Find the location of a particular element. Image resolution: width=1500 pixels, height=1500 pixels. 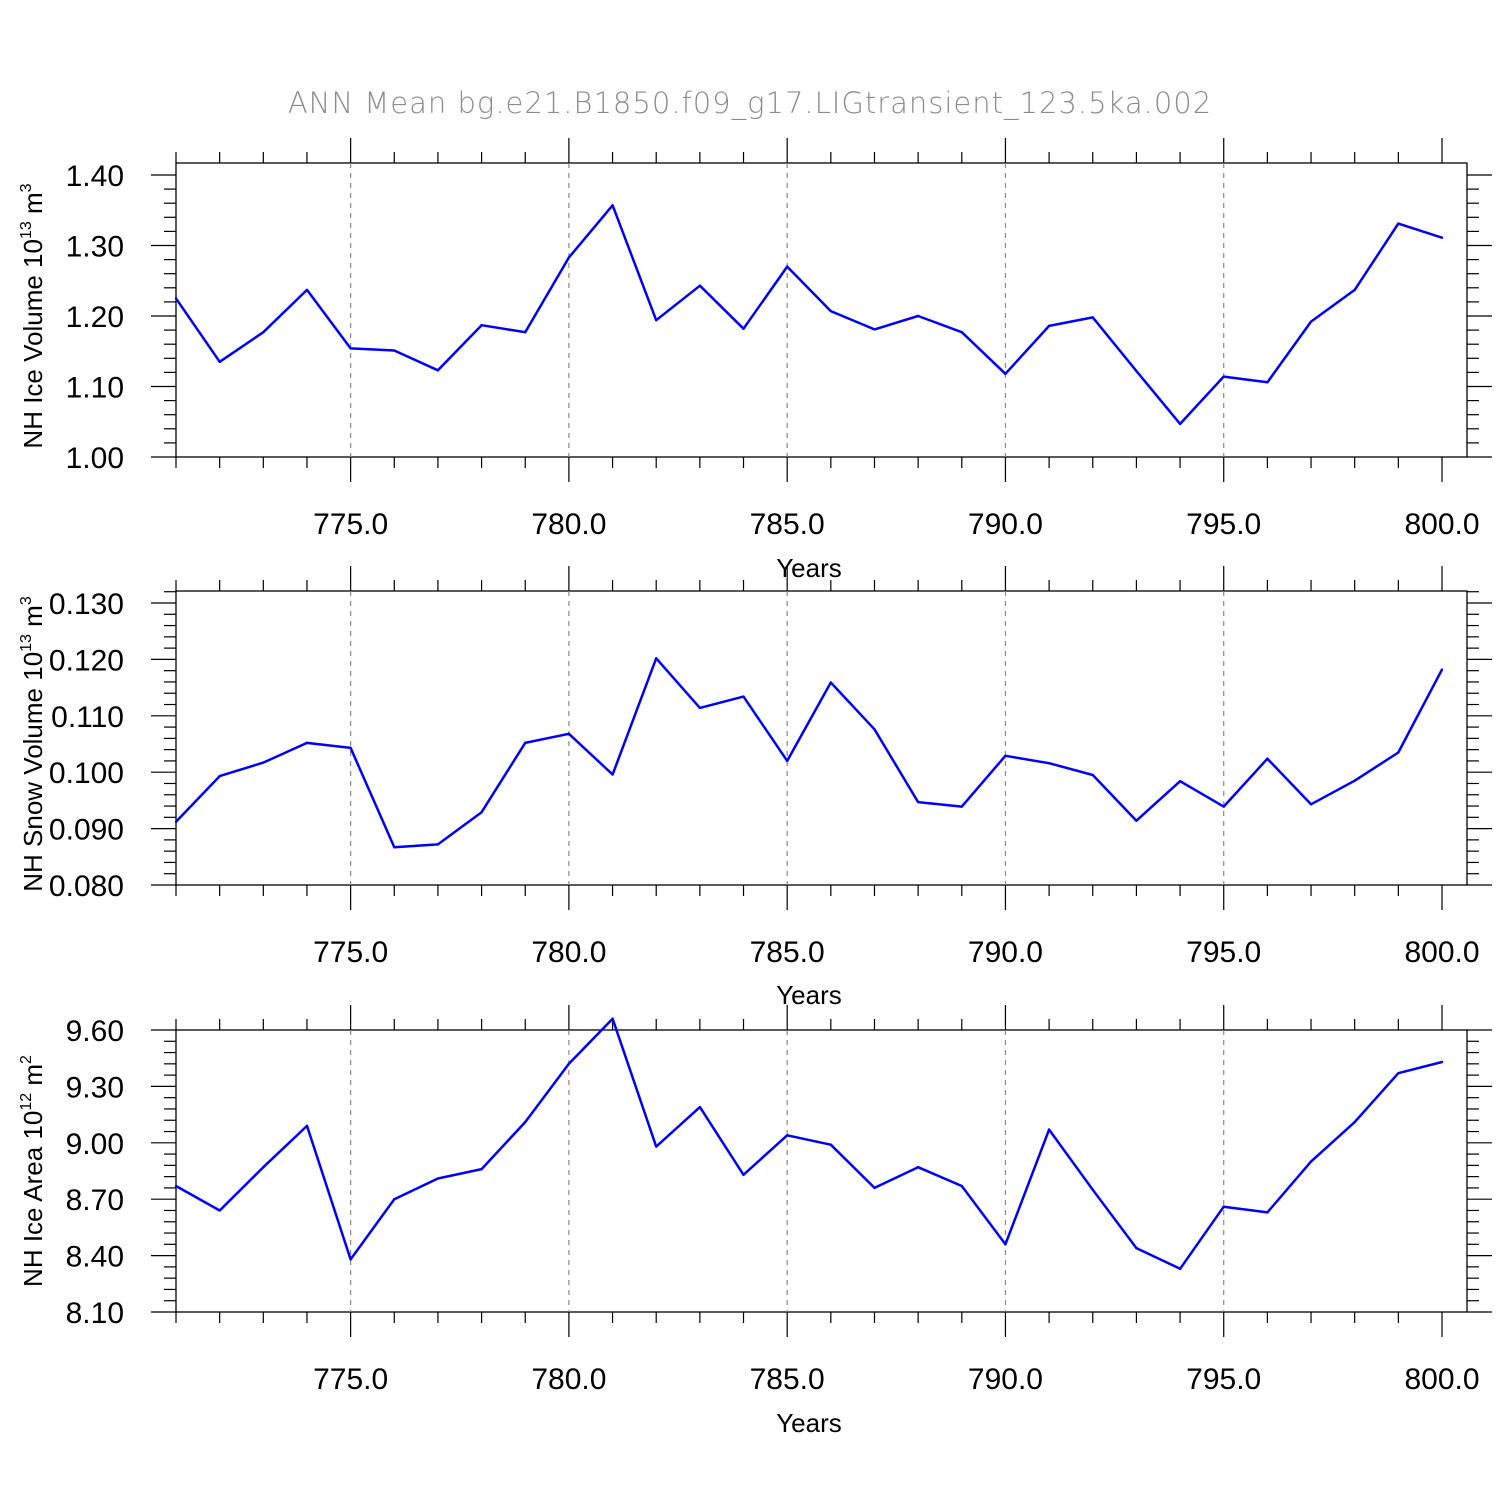

y-tick-label: 0.120 is located at coordinates (86, 660).